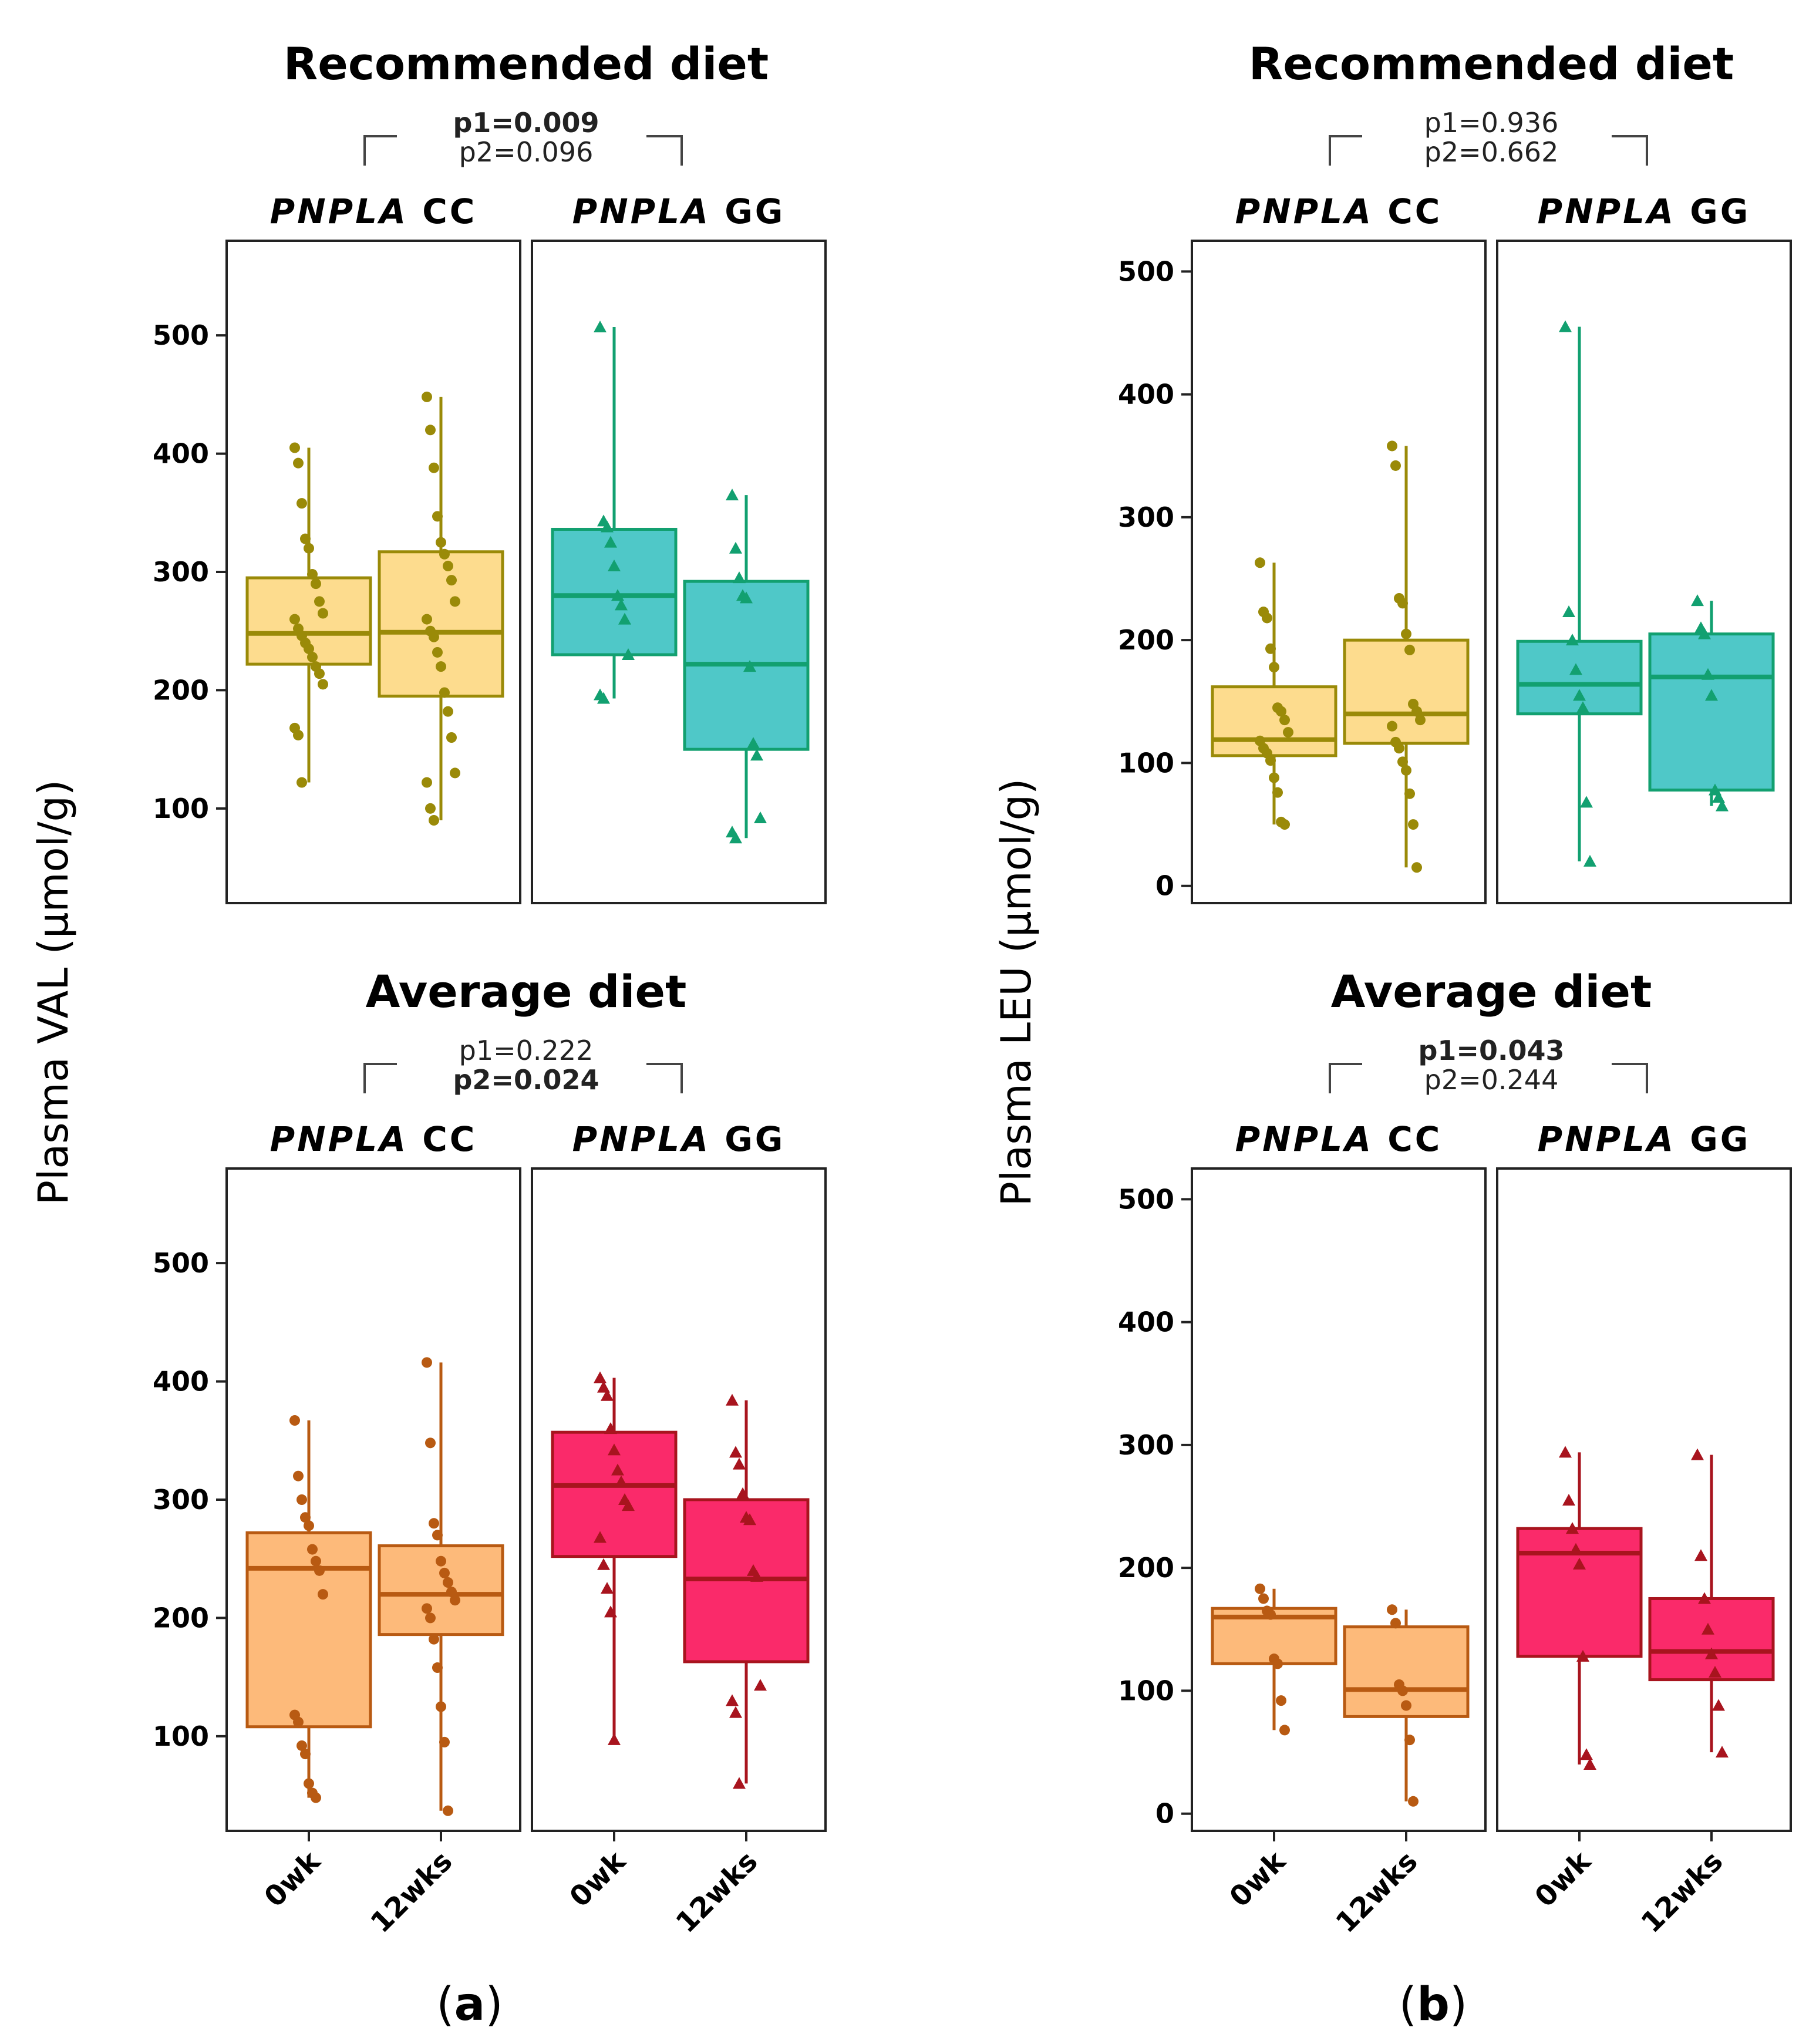 Image resolution: width=1816 pixels, height=2044 pixels. What do you see at coordinates (1491, 1080) in the screenshot?
I see `p-value-label: p2=0.244` at bounding box center [1491, 1080].